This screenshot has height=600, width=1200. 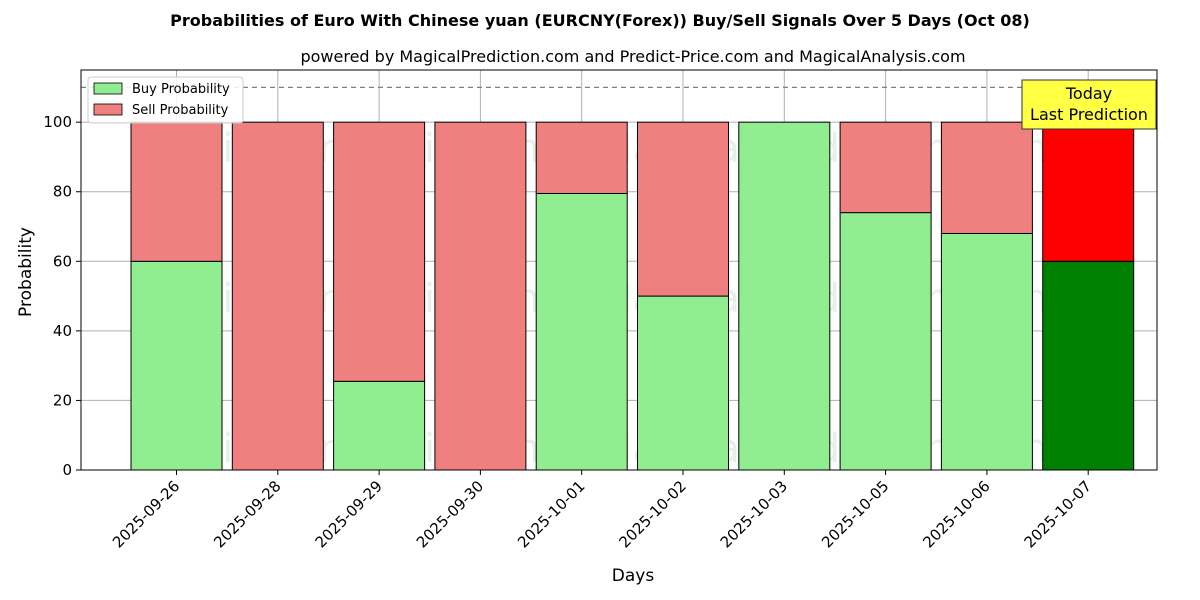 I want to click on x-tick-label: 2025-09-29, so click(x=349, y=514).